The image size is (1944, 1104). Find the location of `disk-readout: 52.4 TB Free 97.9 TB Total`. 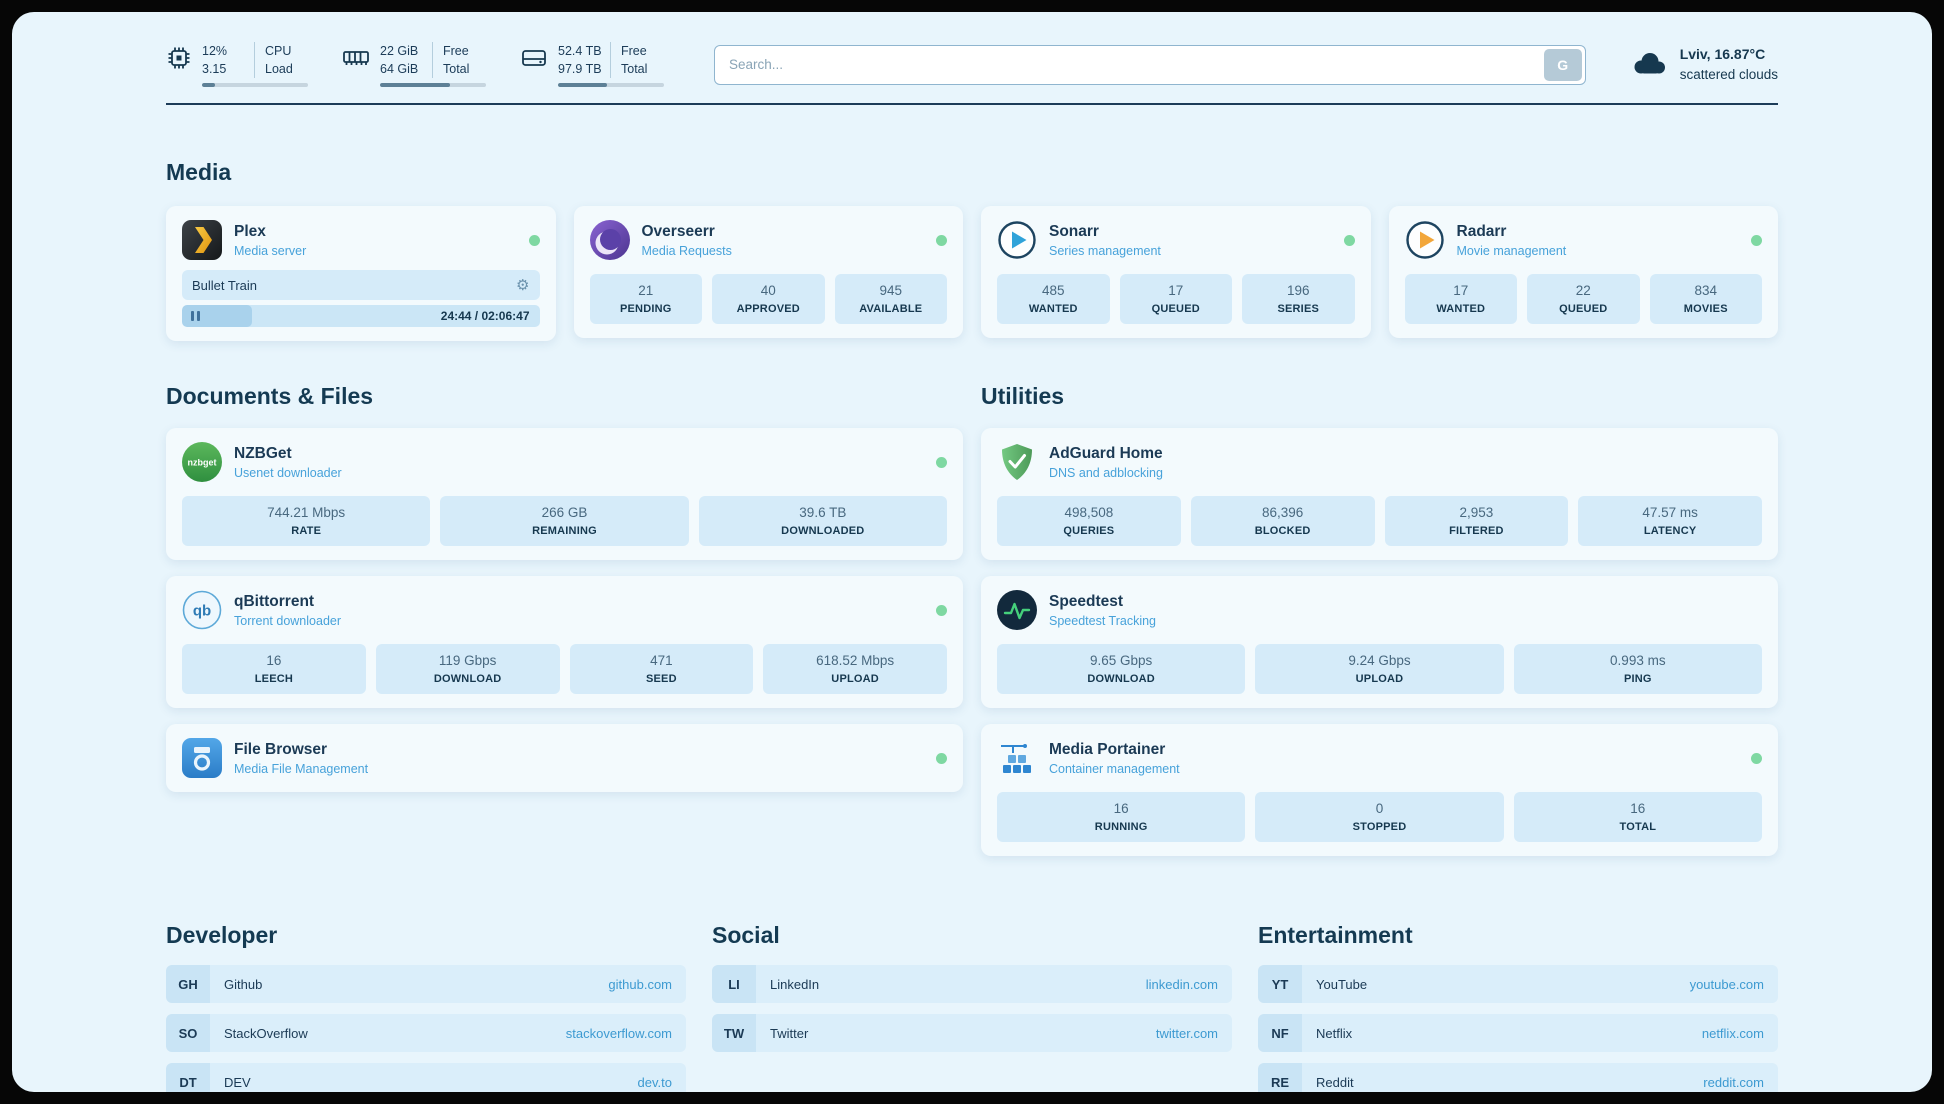

disk-readout: 52.4 TB Free 97.9 TB Total is located at coordinates (611, 65).